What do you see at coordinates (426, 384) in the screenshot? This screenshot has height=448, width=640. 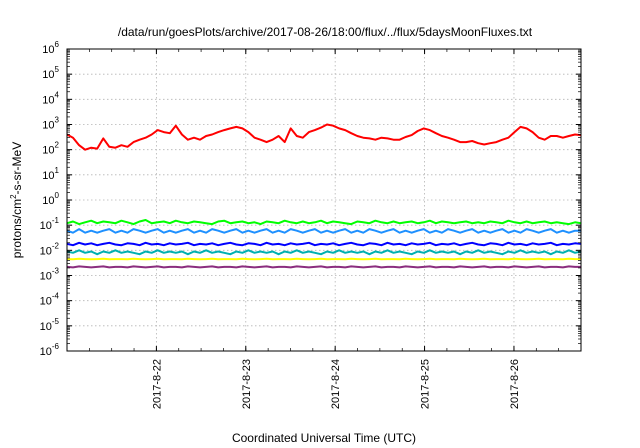 I see `x-tick-label: 2017-8-25` at bounding box center [426, 384].